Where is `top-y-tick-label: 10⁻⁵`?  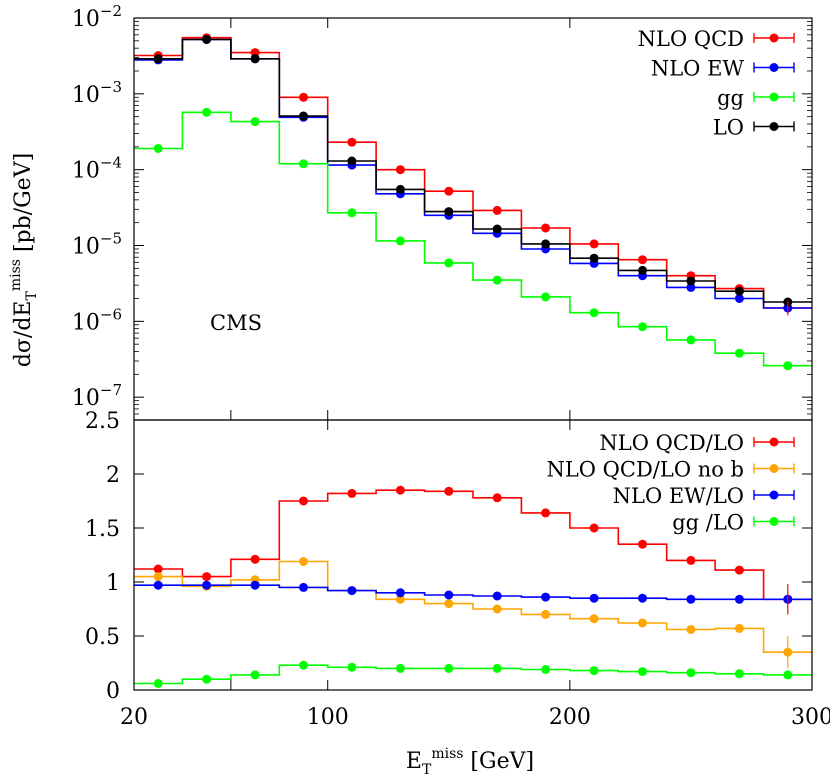
top-y-tick-label: 10⁻⁵ is located at coordinates (97, 245).